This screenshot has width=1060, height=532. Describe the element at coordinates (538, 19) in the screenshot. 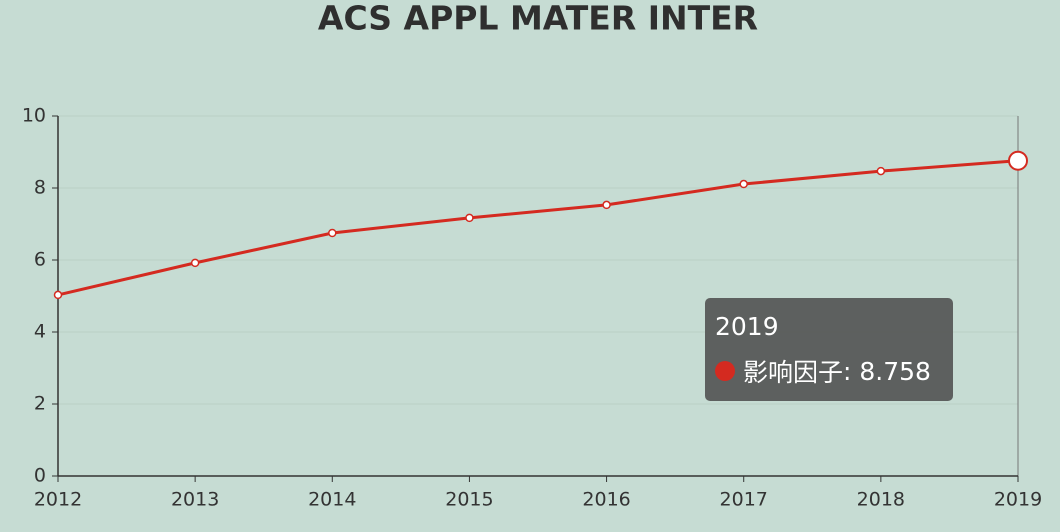

I see `chart-title: ACS APPL MATER INTER` at that location.